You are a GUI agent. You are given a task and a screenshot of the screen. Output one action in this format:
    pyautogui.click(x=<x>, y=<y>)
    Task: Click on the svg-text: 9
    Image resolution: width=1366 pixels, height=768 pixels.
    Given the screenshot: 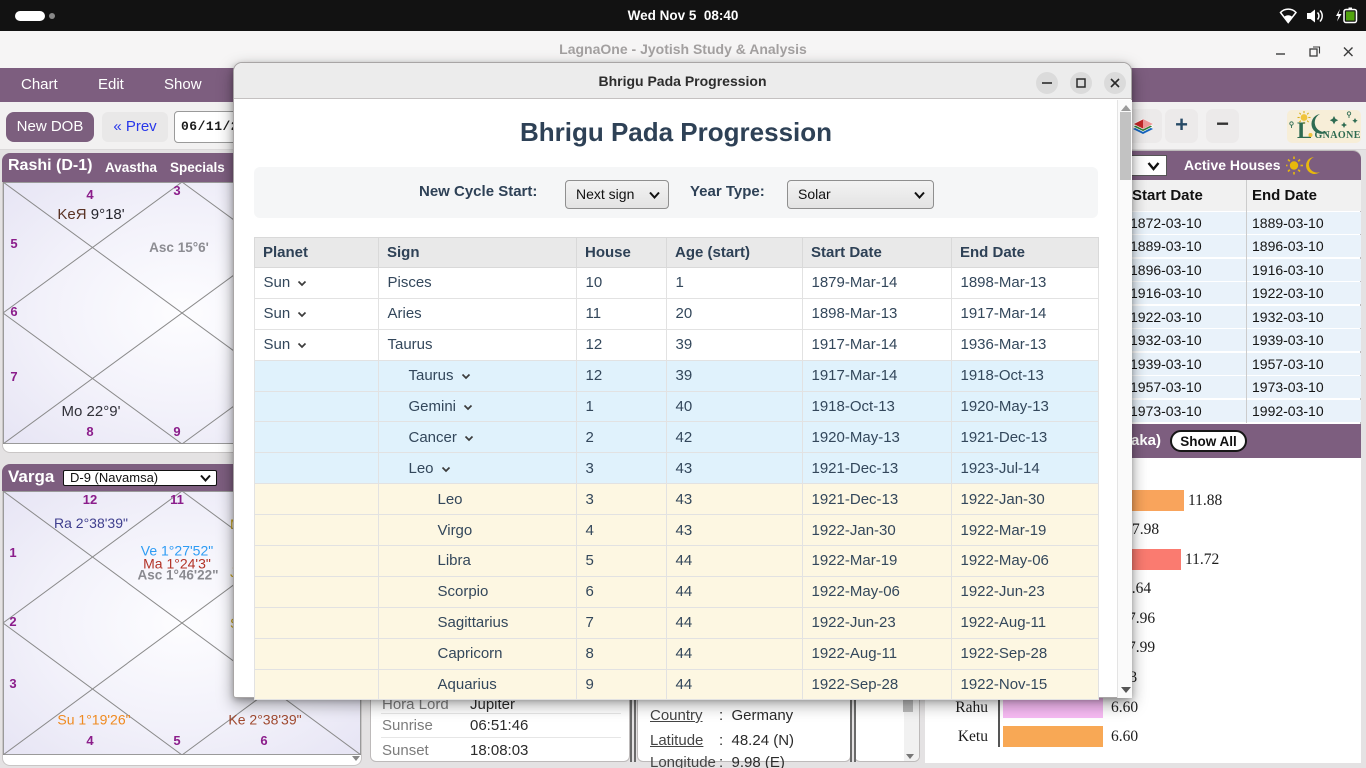 What is the action you would take?
    pyautogui.click(x=176, y=431)
    